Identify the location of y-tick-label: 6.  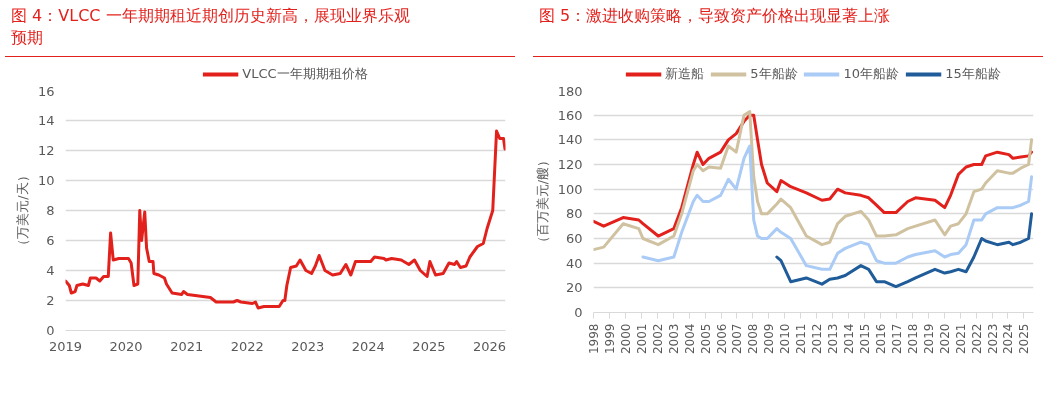
(50, 240).